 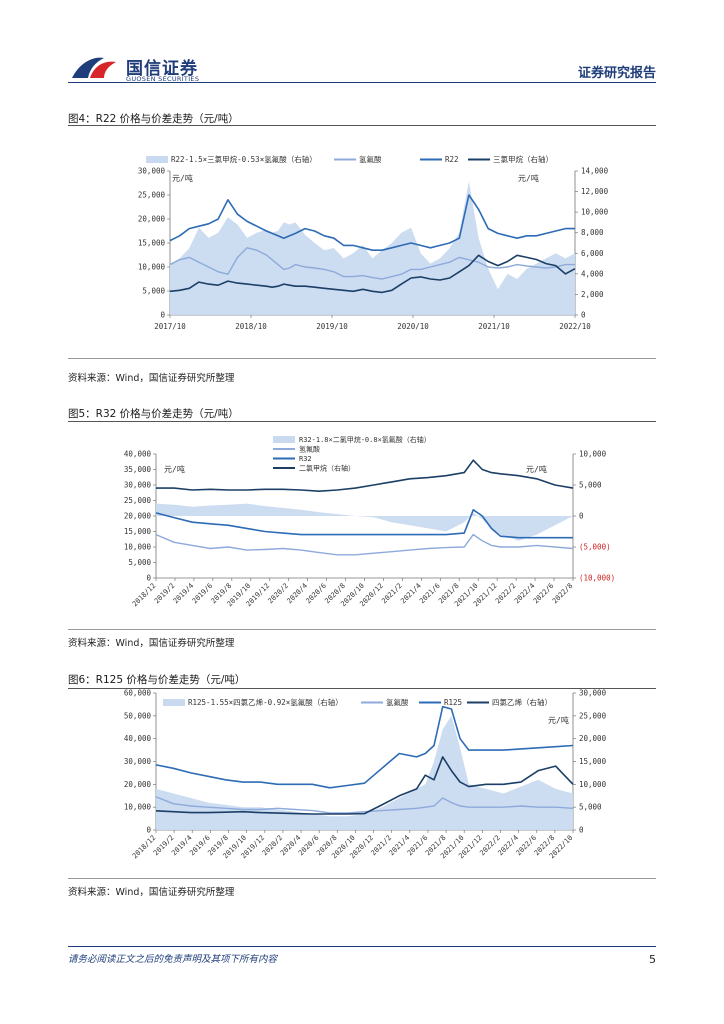 I want to click on x-tick-label: 2022/8, so click(x=563, y=594).